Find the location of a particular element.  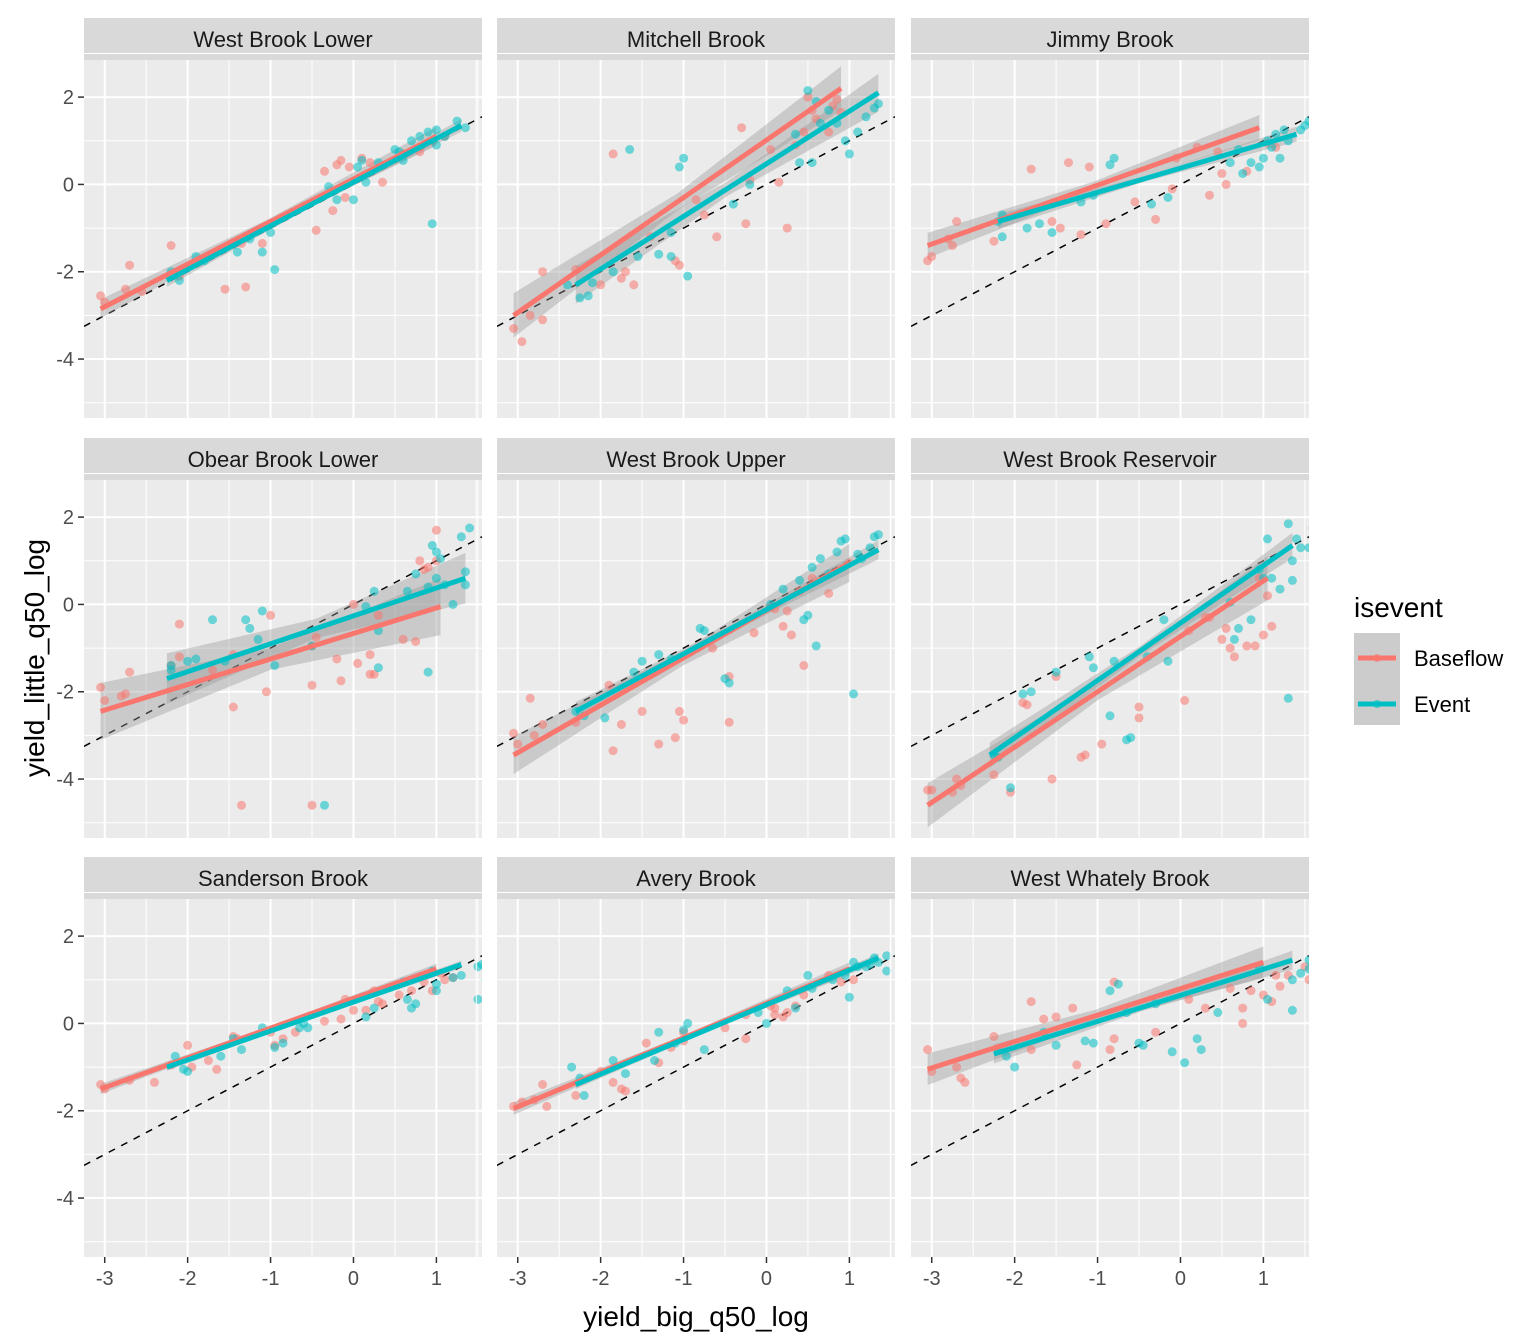

legend-entry-baseflow: Baseflow is located at coordinates (1430, 658).